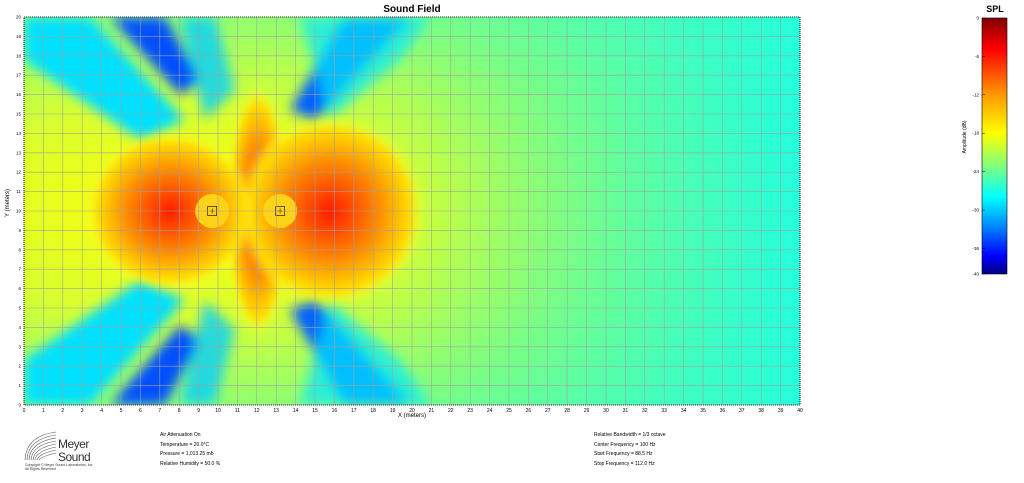 This screenshot has width=1024, height=483. Describe the element at coordinates (19, 230) in the screenshot. I see `y-tick-label: 9` at that location.